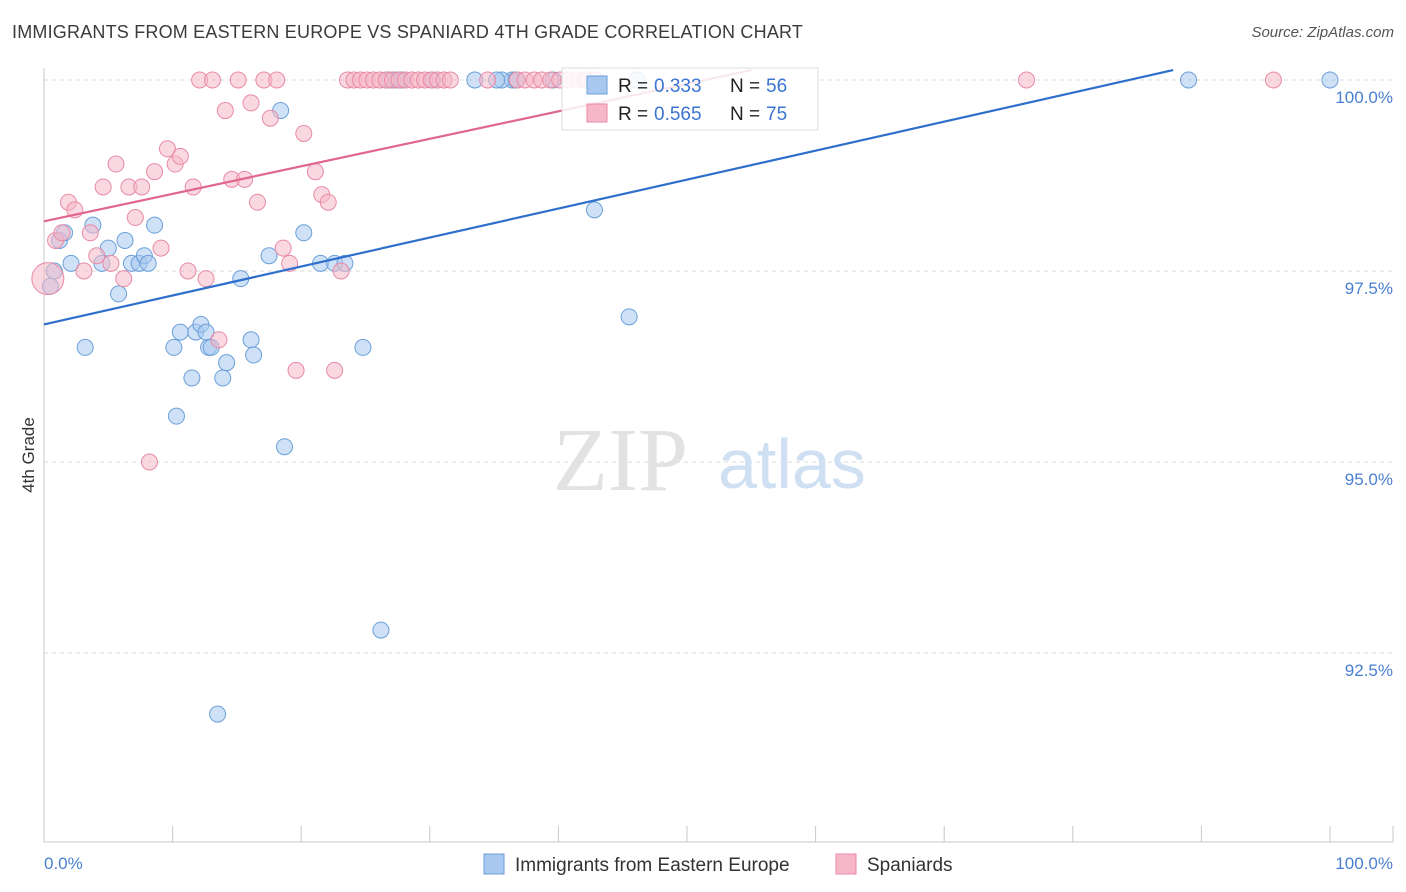 This screenshot has height=892, width=1406. Describe the element at coordinates (745, 86) in the screenshot. I see `stats-legend-n-label-blue: N =` at that location.